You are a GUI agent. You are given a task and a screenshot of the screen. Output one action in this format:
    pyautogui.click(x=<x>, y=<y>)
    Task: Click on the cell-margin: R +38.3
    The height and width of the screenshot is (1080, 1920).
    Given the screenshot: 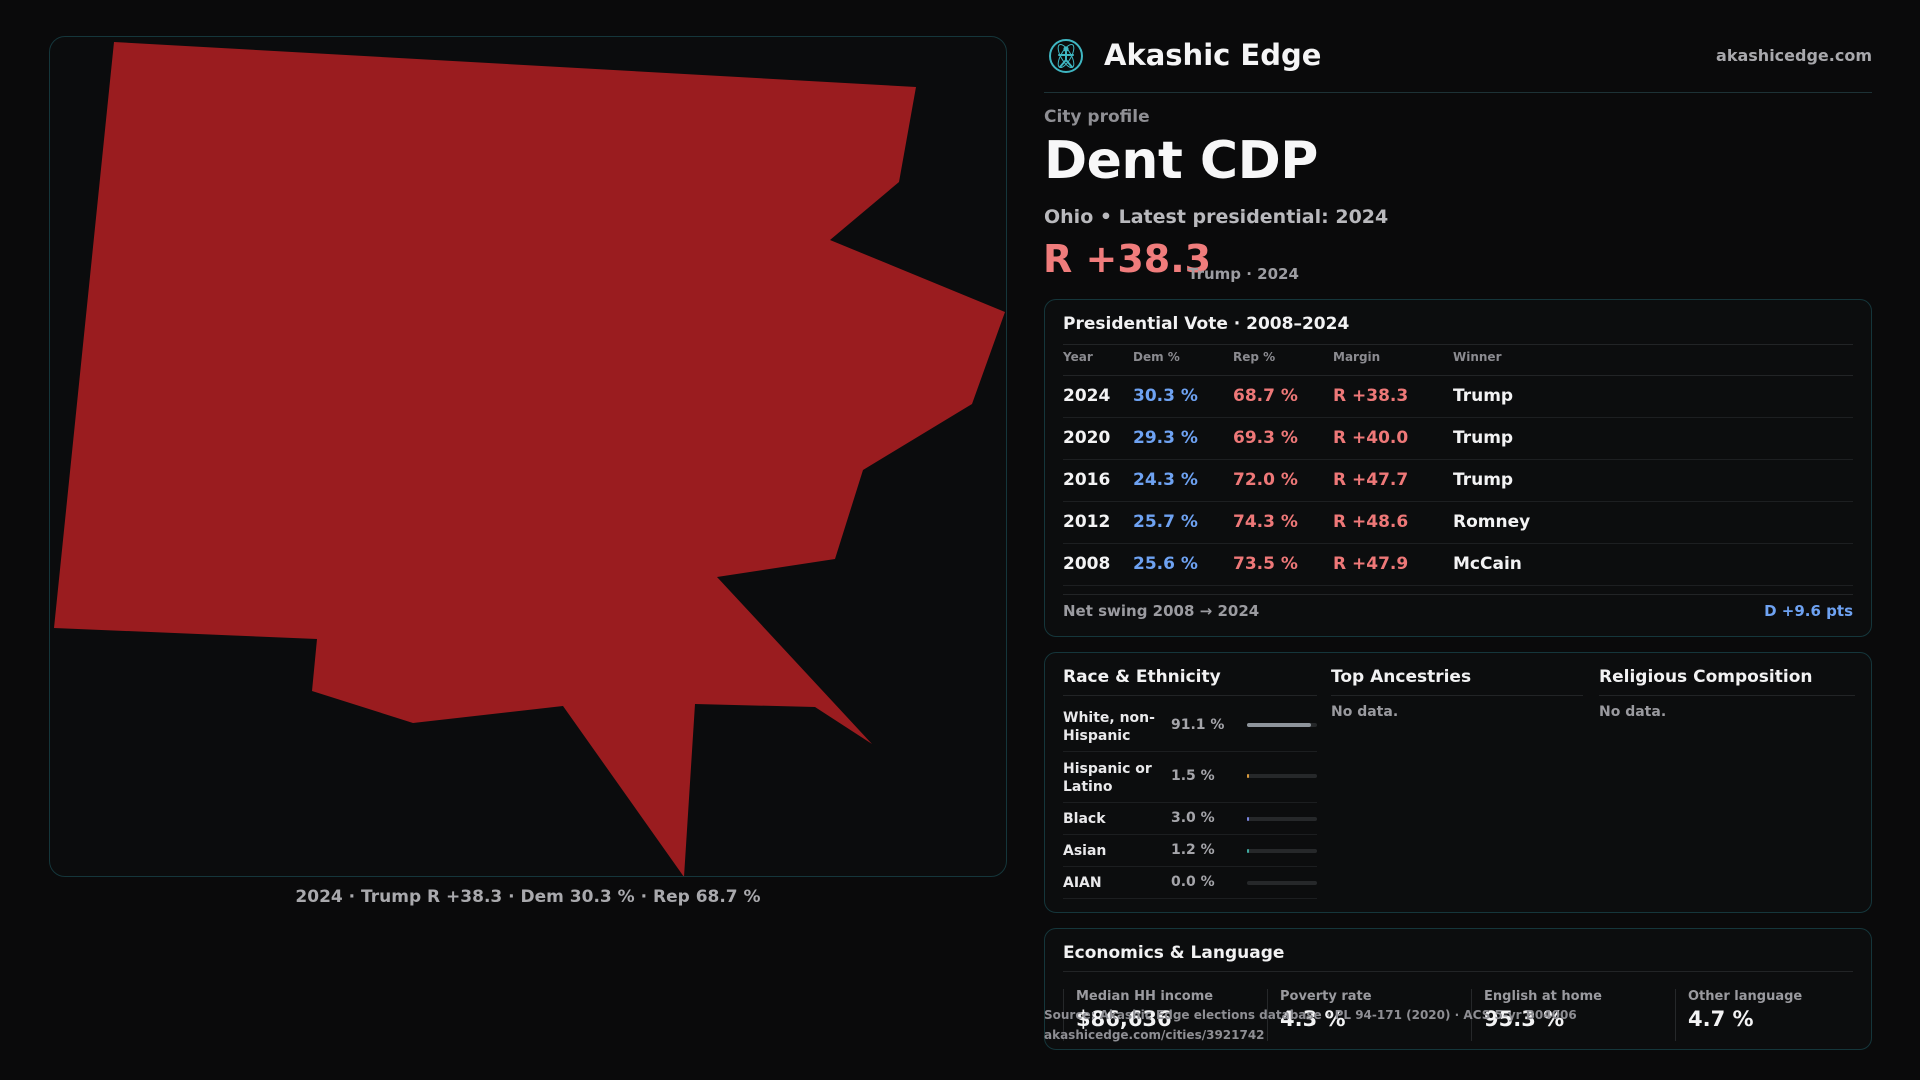 What is the action you would take?
    pyautogui.click(x=1371, y=396)
    